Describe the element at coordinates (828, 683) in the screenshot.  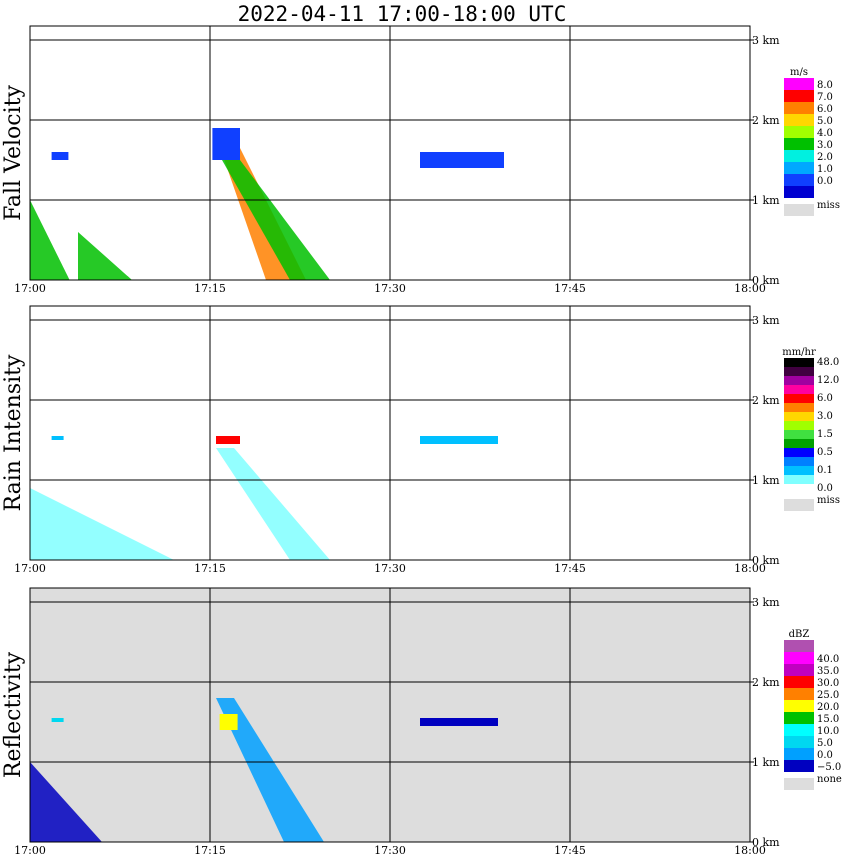
I see `colorbar-label: 30.0` at that location.